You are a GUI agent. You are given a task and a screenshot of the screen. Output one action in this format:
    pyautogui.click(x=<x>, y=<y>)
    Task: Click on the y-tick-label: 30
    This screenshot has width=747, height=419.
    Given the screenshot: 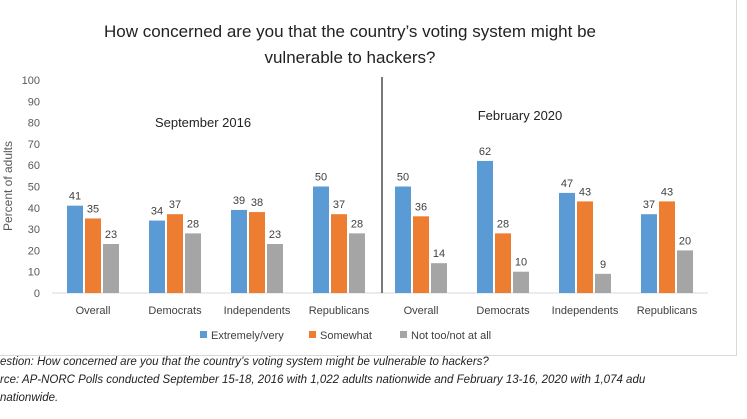 What is the action you would take?
    pyautogui.click(x=34, y=230)
    